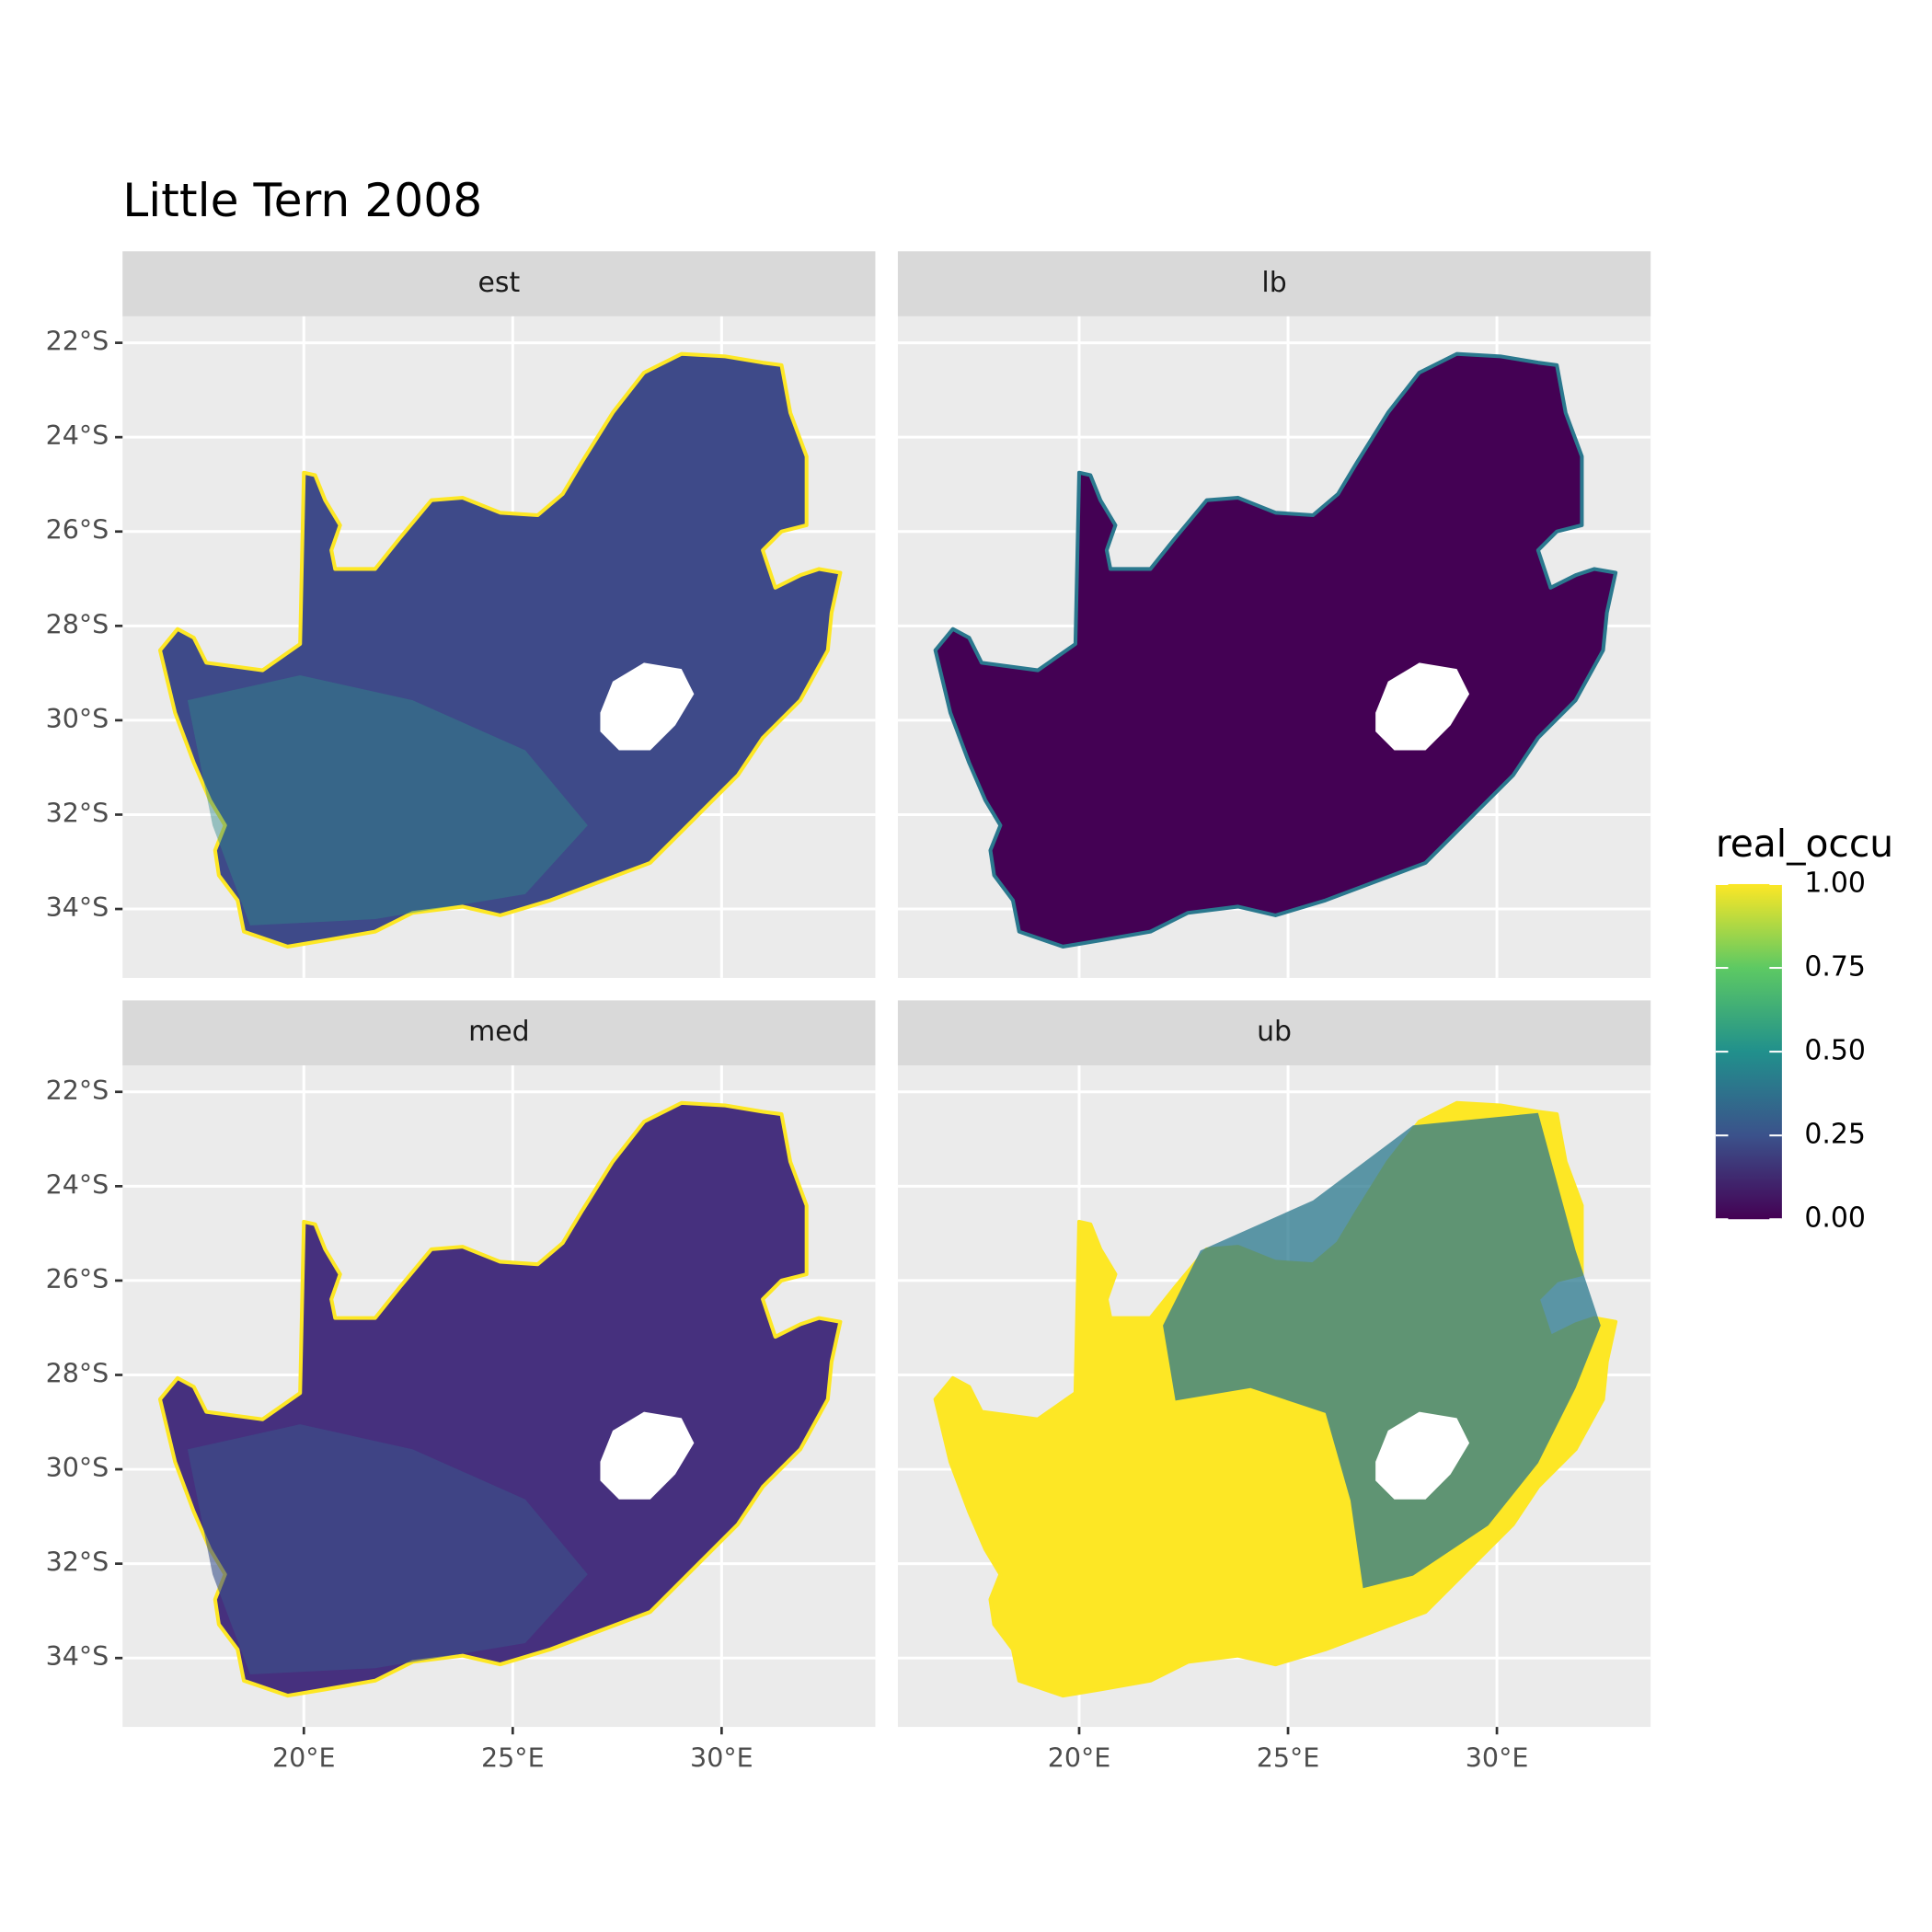  Describe the element at coordinates (1835, 967) in the screenshot. I see `legend-label: 0.75` at that location.